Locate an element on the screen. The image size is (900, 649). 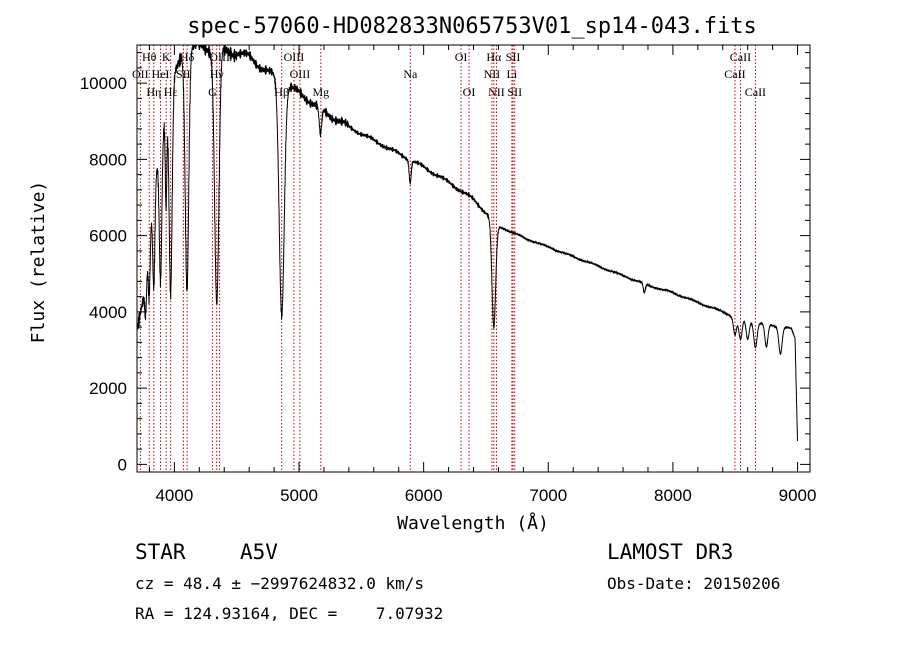
y-axis-label: Flux (relative) is located at coordinates (38, 262).